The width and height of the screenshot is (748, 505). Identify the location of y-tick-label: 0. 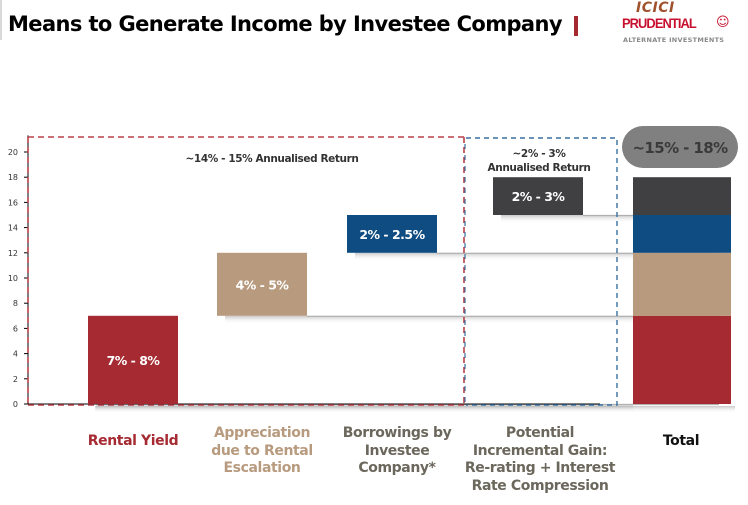
(15, 404).